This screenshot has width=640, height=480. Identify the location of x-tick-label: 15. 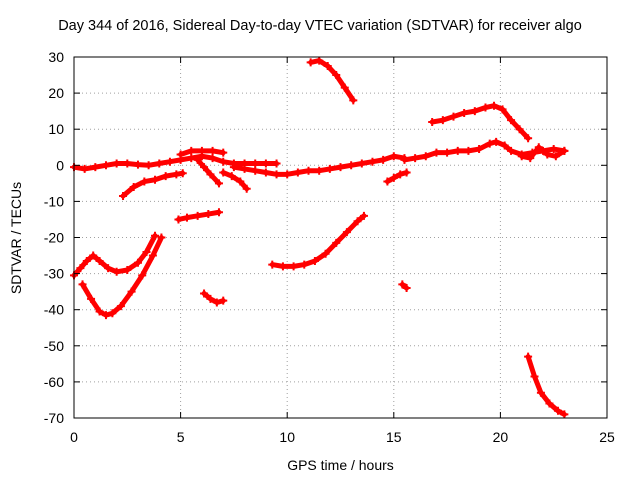
(394, 437).